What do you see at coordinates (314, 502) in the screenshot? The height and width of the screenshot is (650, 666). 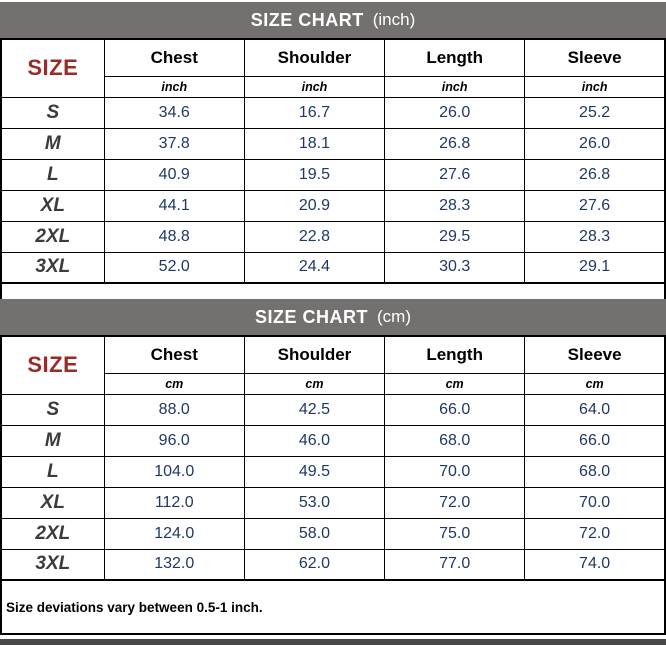 I see `measurement-cell: 53.0` at bounding box center [314, 502].